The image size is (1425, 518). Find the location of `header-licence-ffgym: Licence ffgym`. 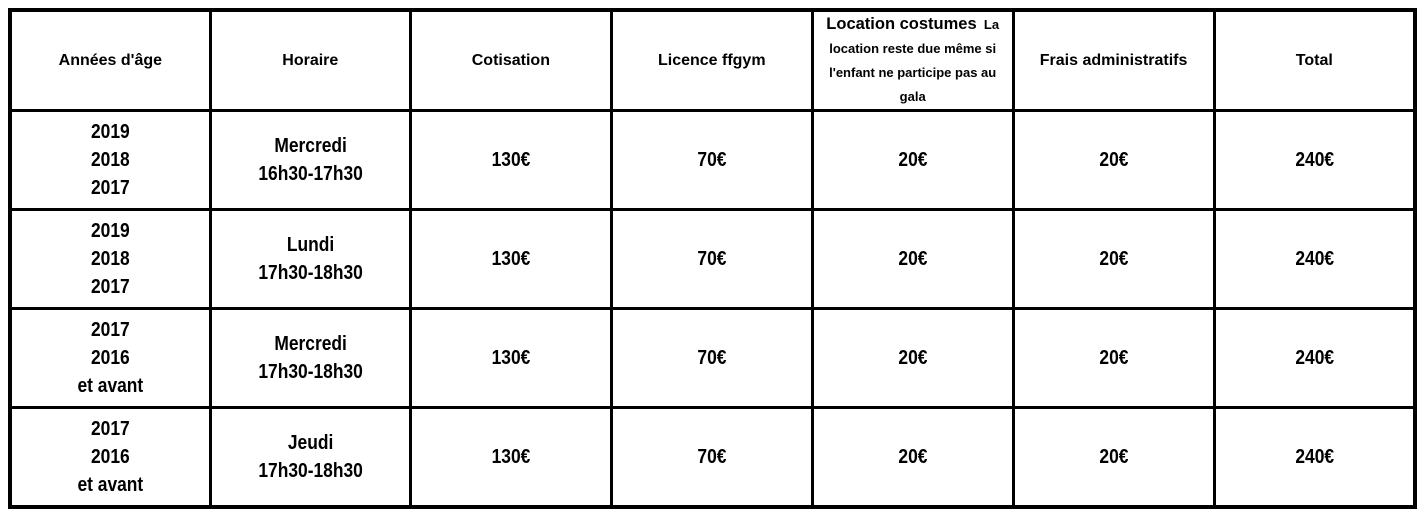

header-licence-ffgym: Licence ffgym is located at coordinates (711, 60).